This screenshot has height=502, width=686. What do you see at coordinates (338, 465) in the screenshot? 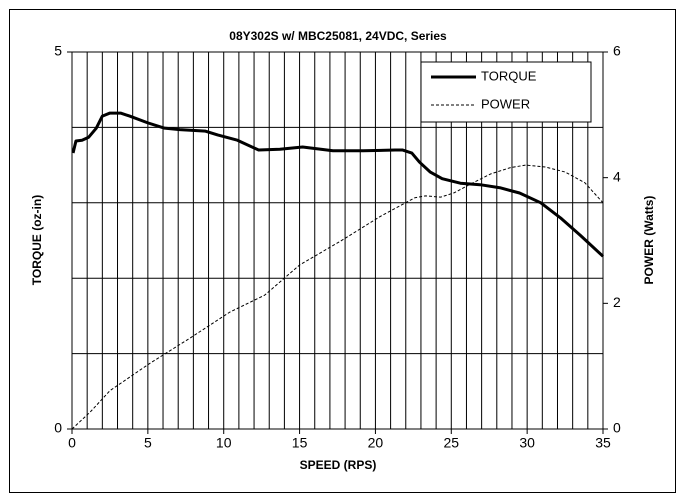
I see `x-axis-label: SPEED (RPS)` at bounding box center [338, 465].